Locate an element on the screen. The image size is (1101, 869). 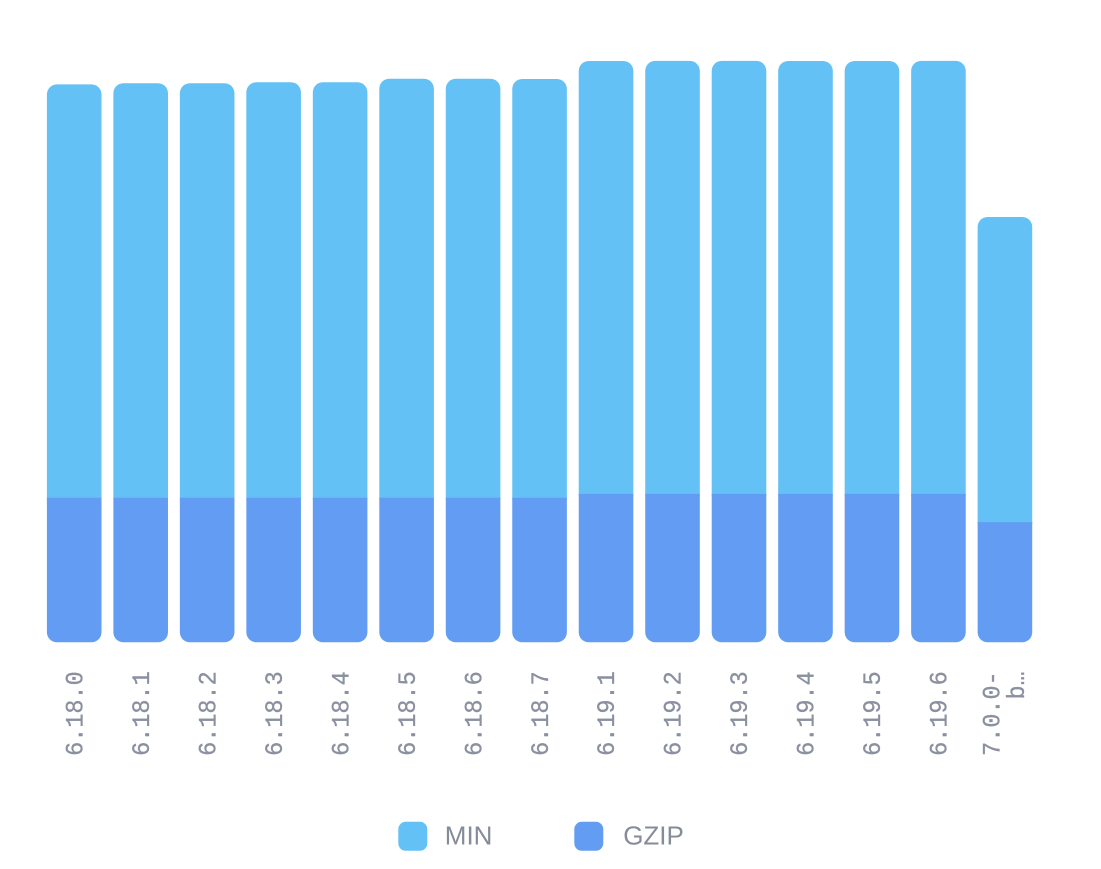
svg-text: 6.18.7 is located at coordinates (542, 713).